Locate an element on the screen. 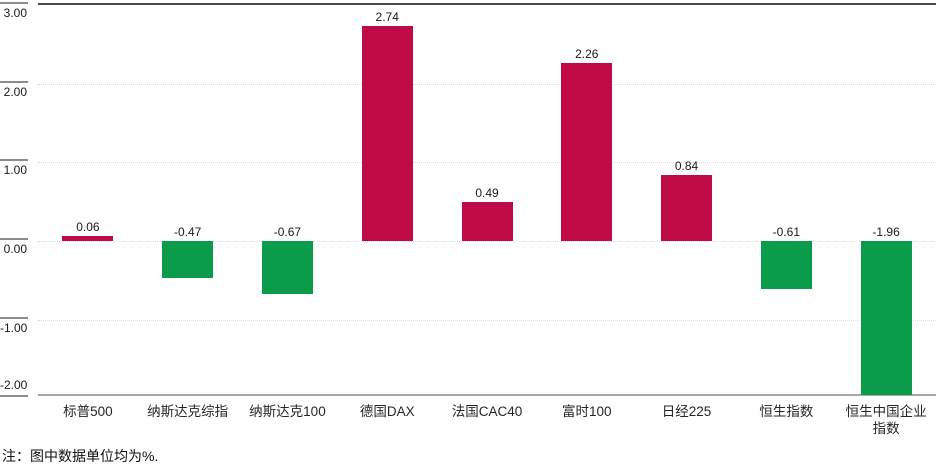 The image size is (940, 470). category-label-德国DAX: 德国DAX is located at coordinates (387, 411).